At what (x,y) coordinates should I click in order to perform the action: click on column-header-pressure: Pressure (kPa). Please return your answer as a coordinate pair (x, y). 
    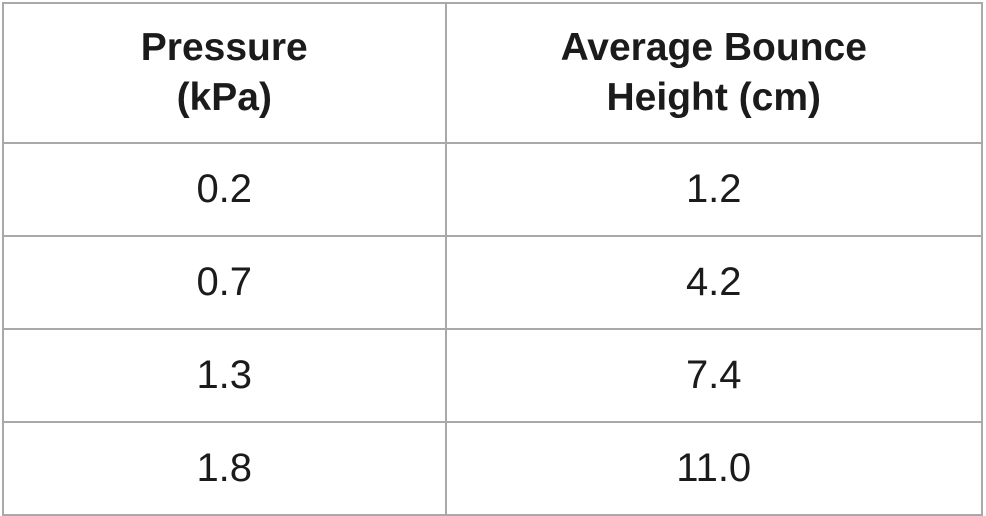
    Looking at the image, I should click on (224, 73).